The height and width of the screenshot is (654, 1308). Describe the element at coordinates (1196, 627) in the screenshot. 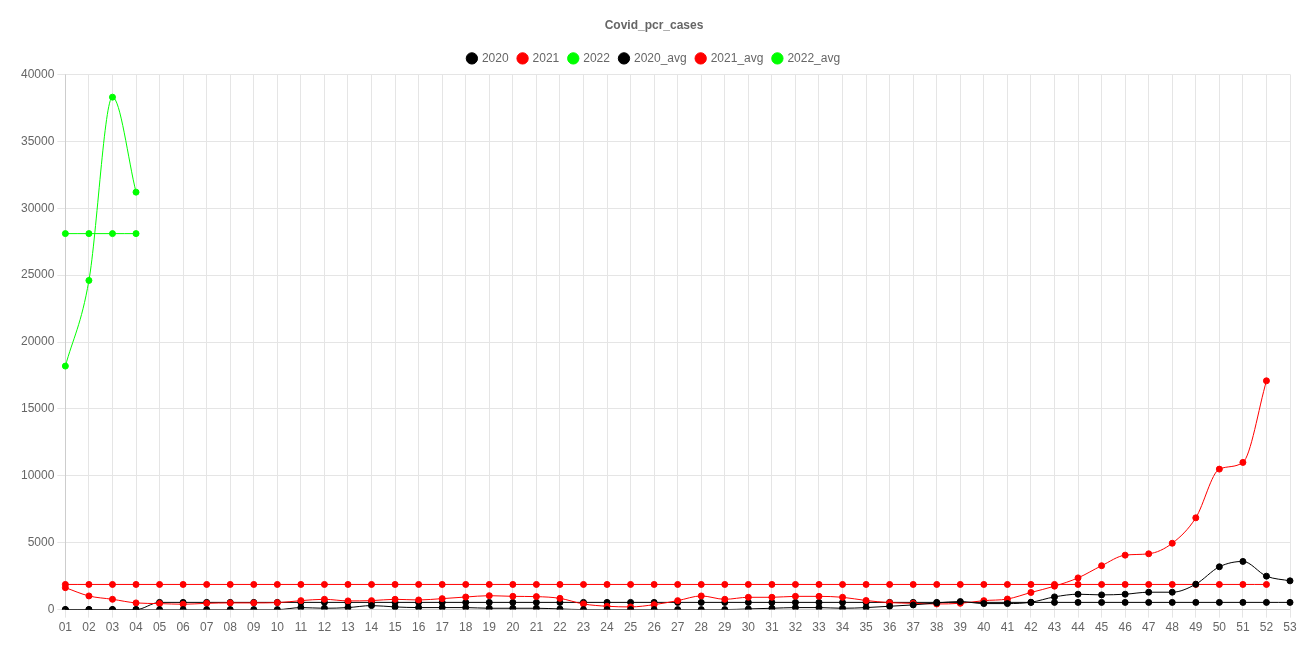

I see `x-tick-label: 49` at that location.